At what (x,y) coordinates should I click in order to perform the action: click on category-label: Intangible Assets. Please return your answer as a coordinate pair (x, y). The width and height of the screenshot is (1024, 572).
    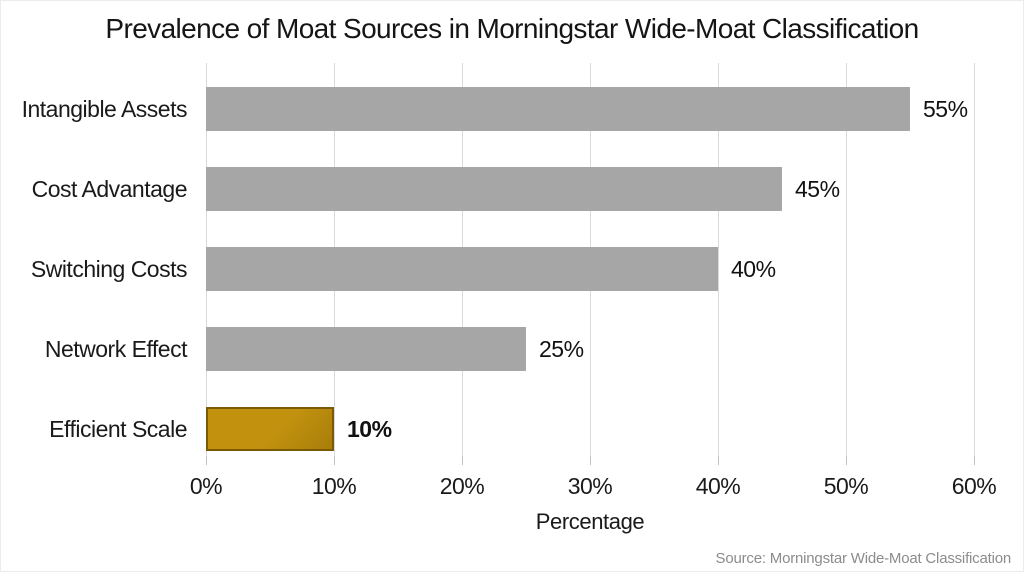
    Looking at the image, I should click on (104, 109).